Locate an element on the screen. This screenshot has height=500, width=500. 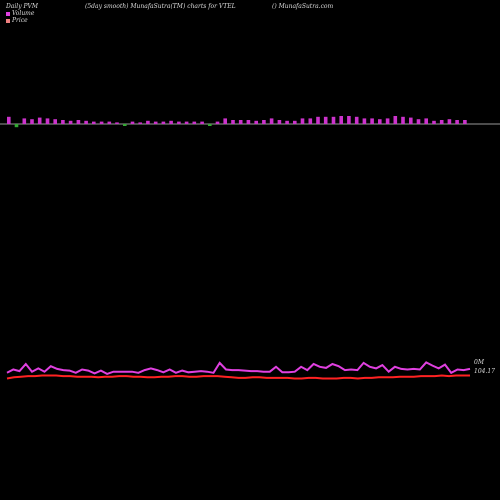
legend-price-label: Price is located at coordinates (20, 20).